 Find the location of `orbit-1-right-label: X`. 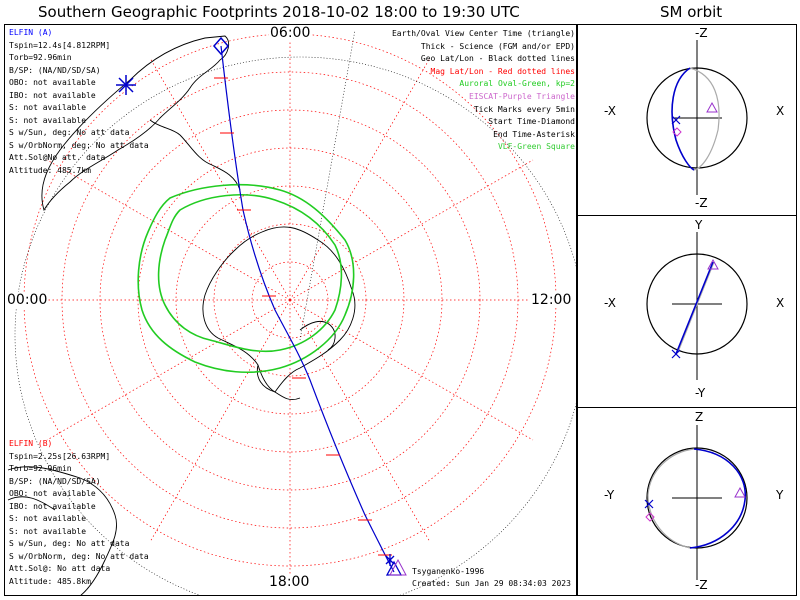

orbit-1-right-label: X is located at coordinates (780, 111).